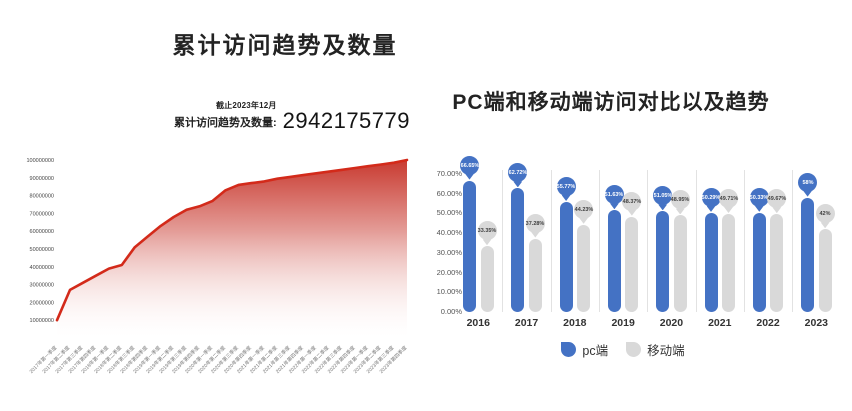 Image resolution: width=852 pixels, height=411 pixels. I want to click on value-balloon: 49.67%, so click(777, 201).